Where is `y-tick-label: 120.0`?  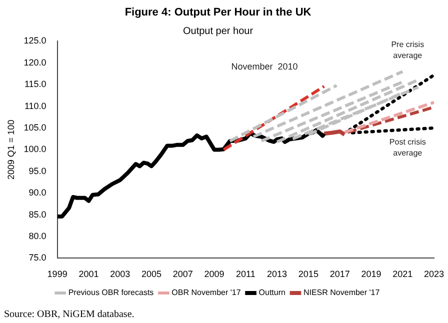 y-tick-label: 120.0 is located at coordinates (35, 62).